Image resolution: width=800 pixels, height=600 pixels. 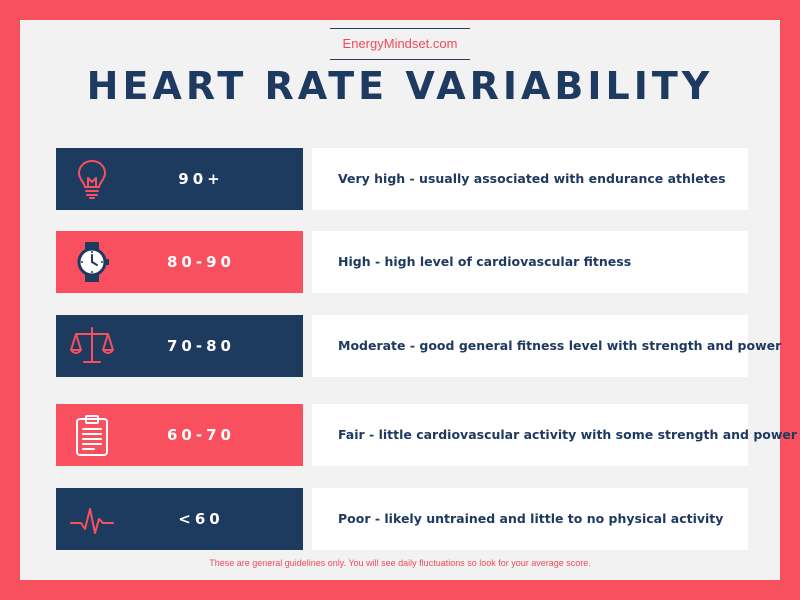 I want to click on range-value: 80-90, so click(x=201, y=262).